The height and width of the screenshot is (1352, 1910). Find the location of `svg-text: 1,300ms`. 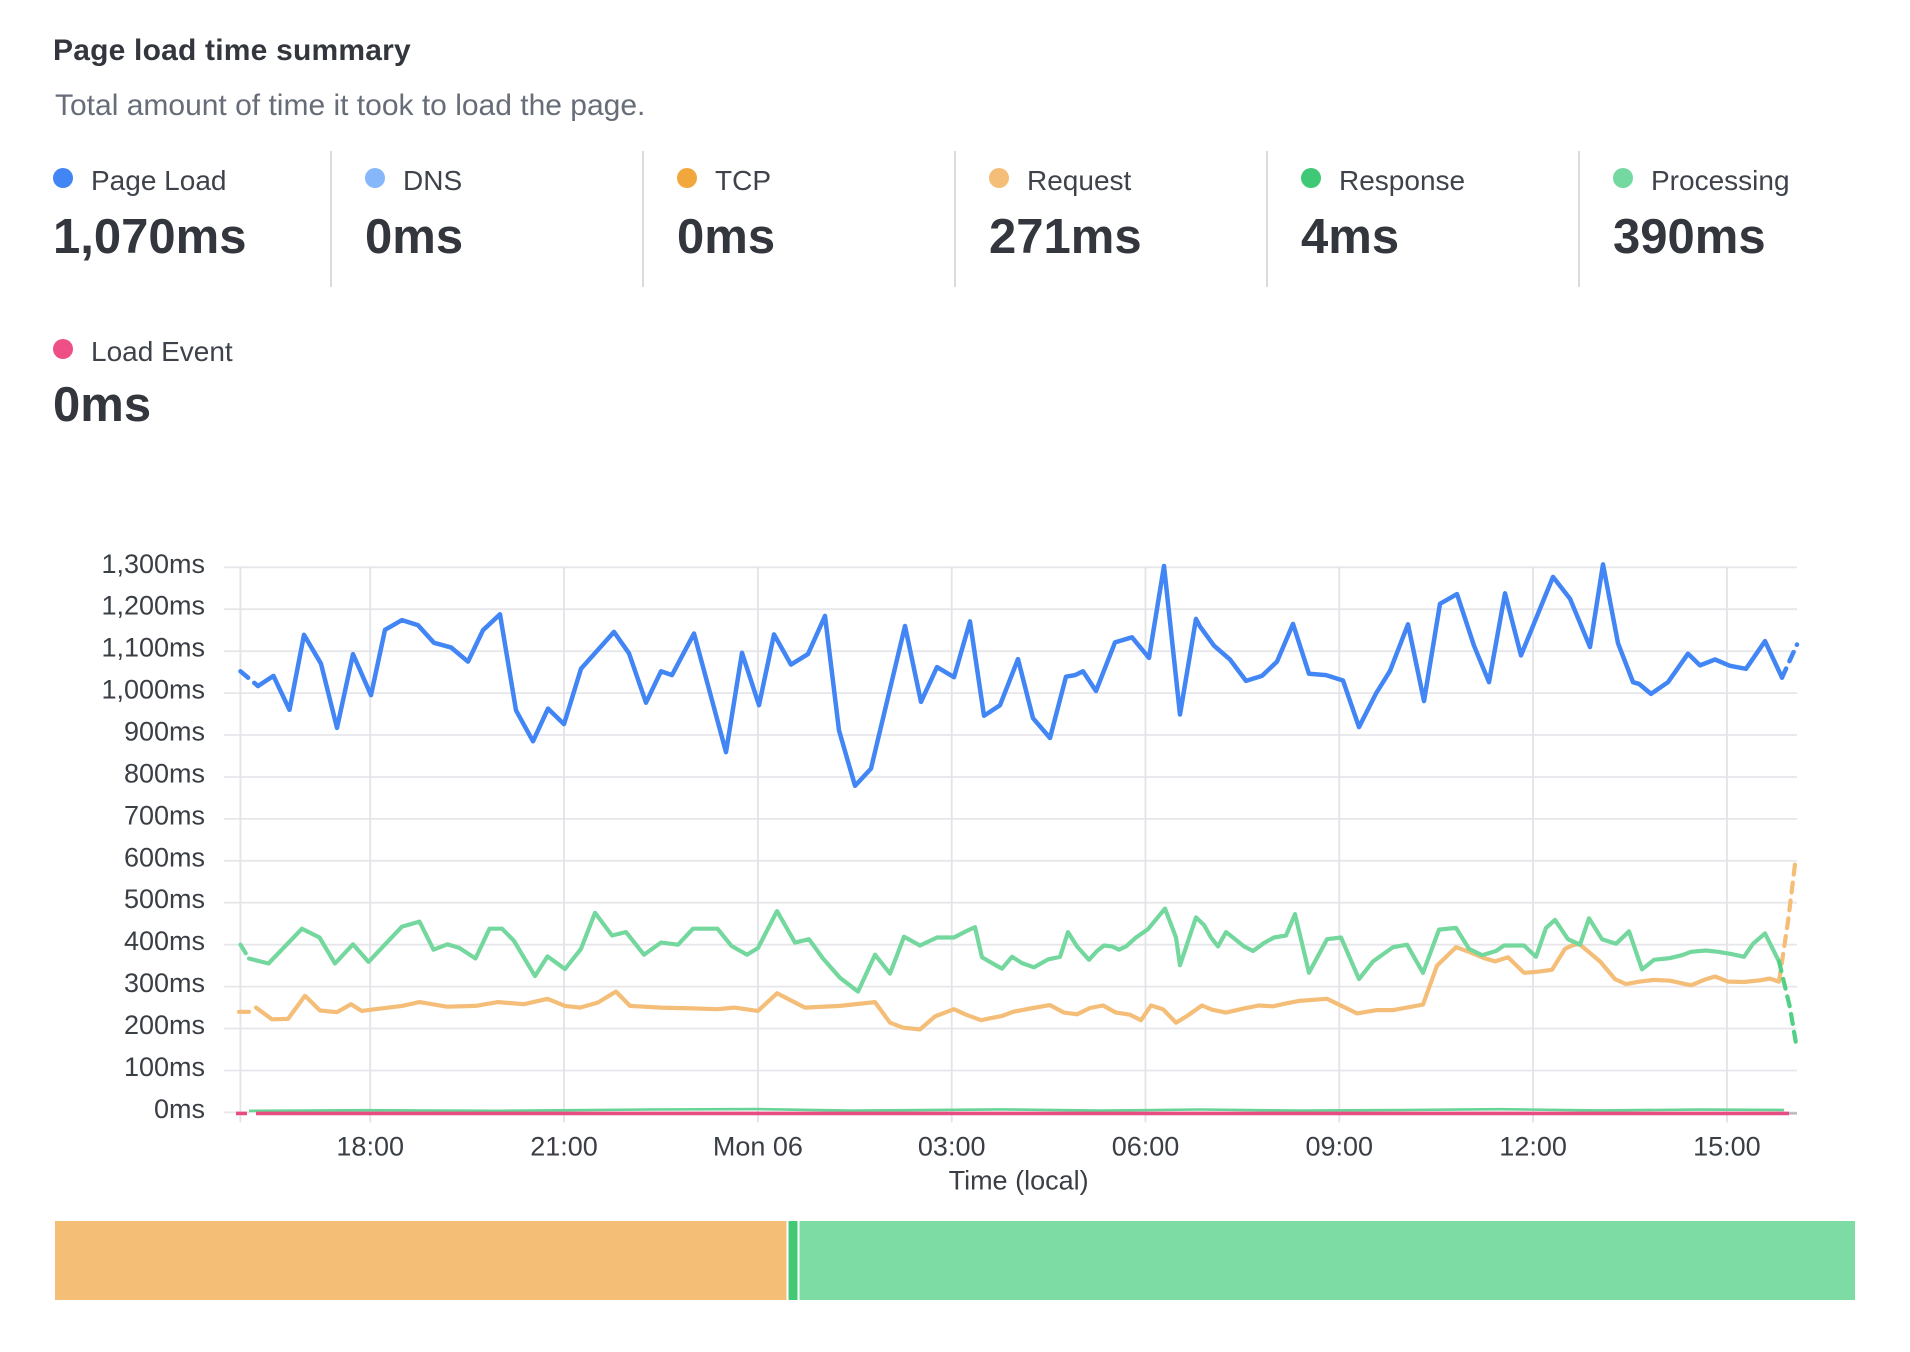

svg-text: 1,300ms is located at coordinates (153, 564).